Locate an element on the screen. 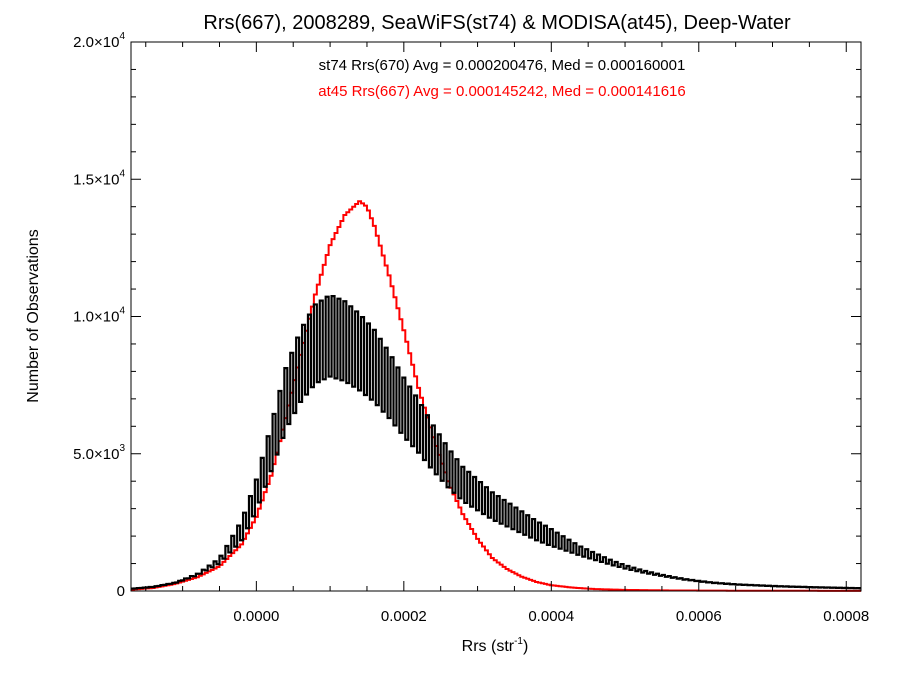 Image resolution: width=900 pixels, height=675 pixels. x-tick-label: 0.0006 is located at coordinates (699, 616).